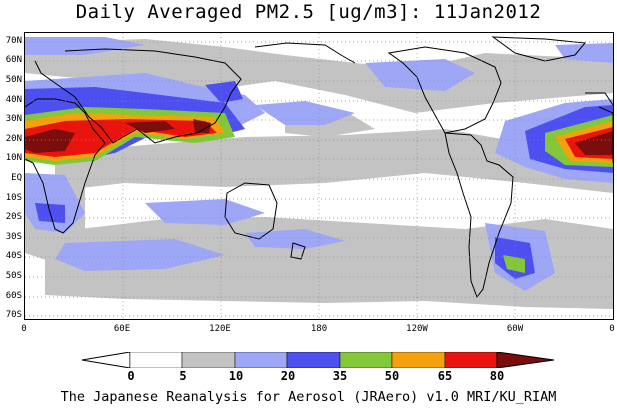 The height and width of the screenshot is (410, 617). Describe the element at coordinates (13, 139) in the screenshot. I see `lat-label-20n: 20N` at that location.